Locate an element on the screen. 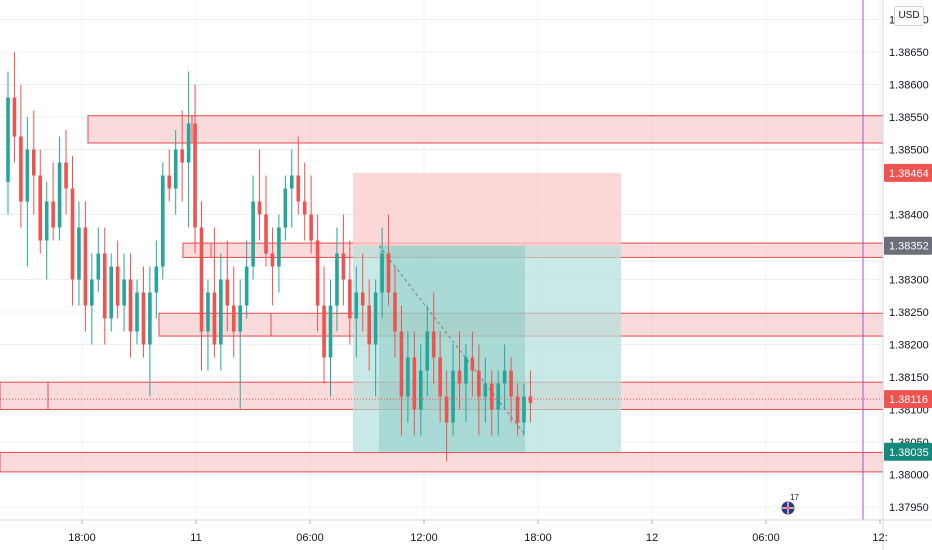  take-profit-badge: 1.38035 is located at coordinates (908, 451).